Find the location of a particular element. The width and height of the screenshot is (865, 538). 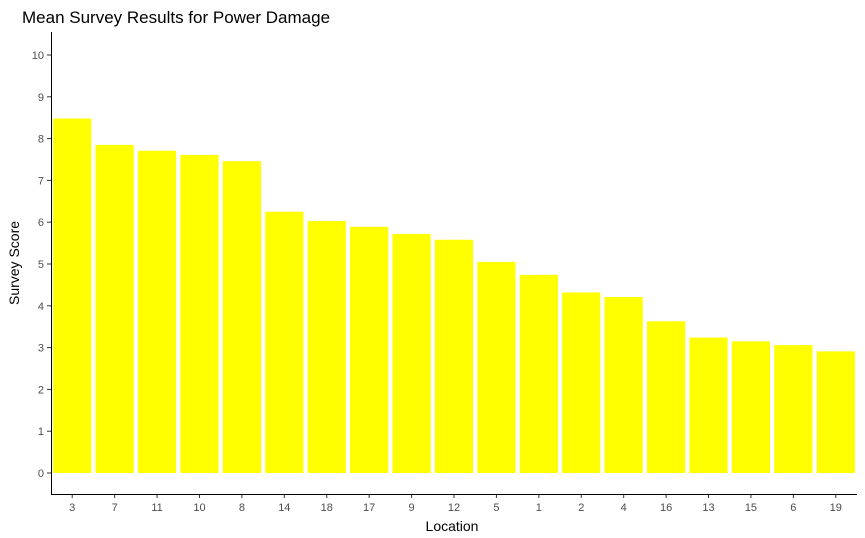

x-tick-label: 18 is located at coordinates (327, 508).